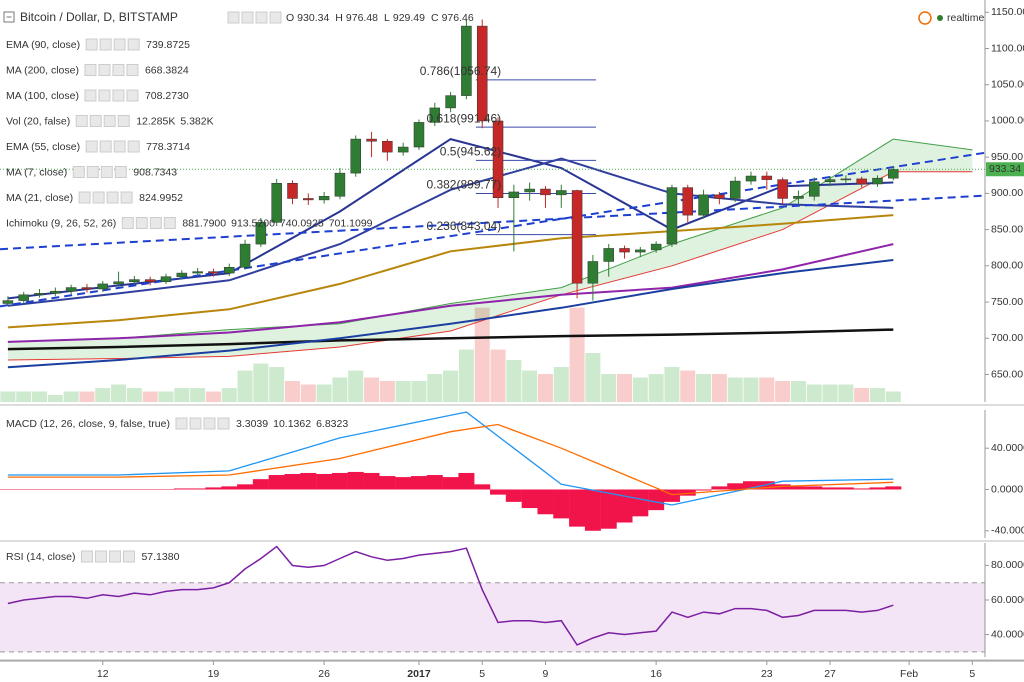 The width and height of the screenshot is (1024, 682). What do you see at coordinates (167, 70) in the screenshot?
I see `legend-value: 668.3824` at bounding box center [167, 70].